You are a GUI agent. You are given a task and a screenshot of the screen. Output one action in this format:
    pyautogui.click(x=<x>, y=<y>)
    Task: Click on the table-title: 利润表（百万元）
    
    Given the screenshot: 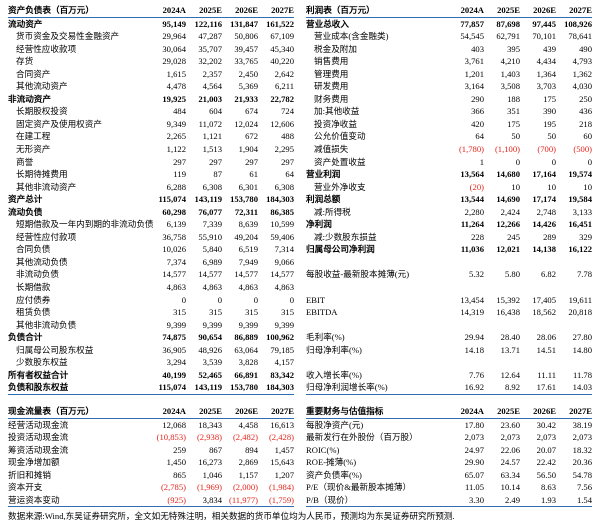 What is the action you would take?
    pyautogui.click(x=340, y=10)
    